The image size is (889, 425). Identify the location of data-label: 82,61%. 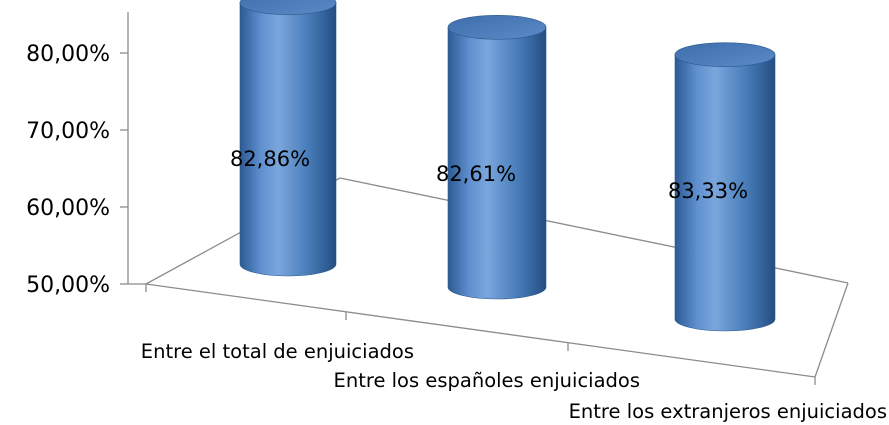
(476, 174).